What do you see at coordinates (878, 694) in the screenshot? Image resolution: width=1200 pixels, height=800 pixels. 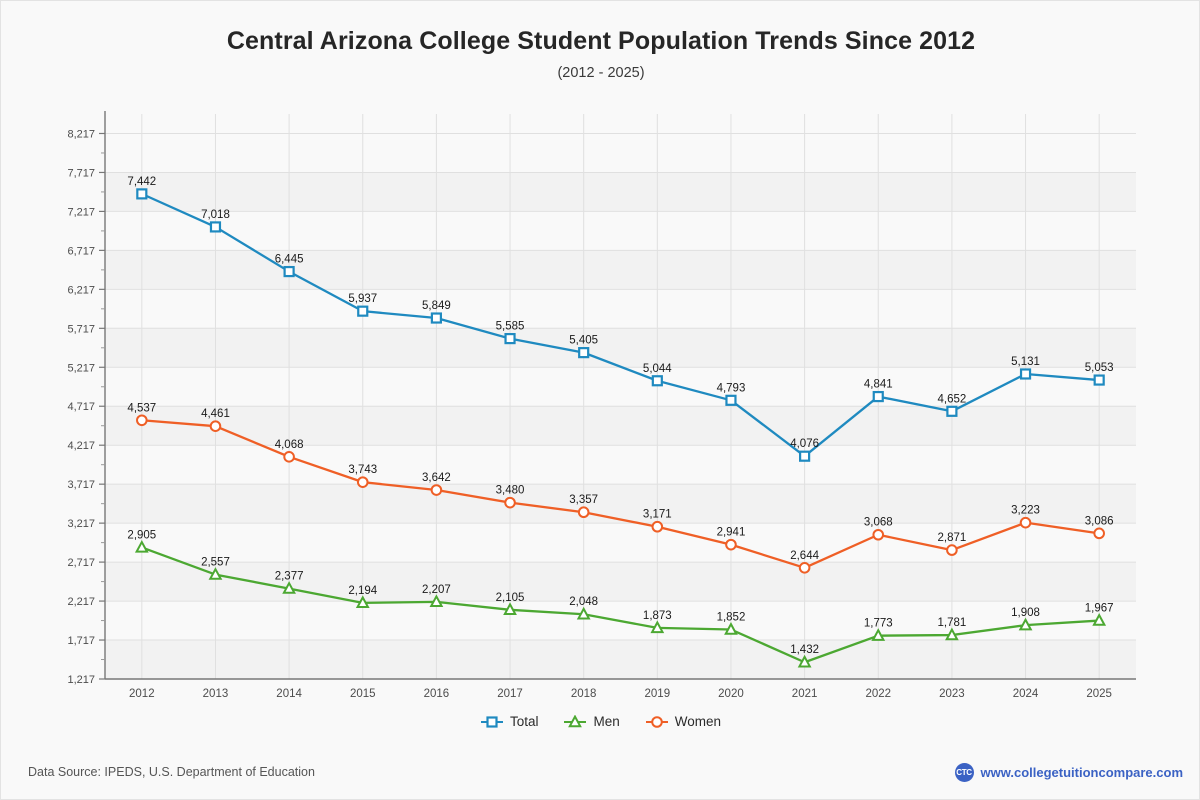 I see `x-axis-tick-label: 2022` at bounding box center [878, 694].